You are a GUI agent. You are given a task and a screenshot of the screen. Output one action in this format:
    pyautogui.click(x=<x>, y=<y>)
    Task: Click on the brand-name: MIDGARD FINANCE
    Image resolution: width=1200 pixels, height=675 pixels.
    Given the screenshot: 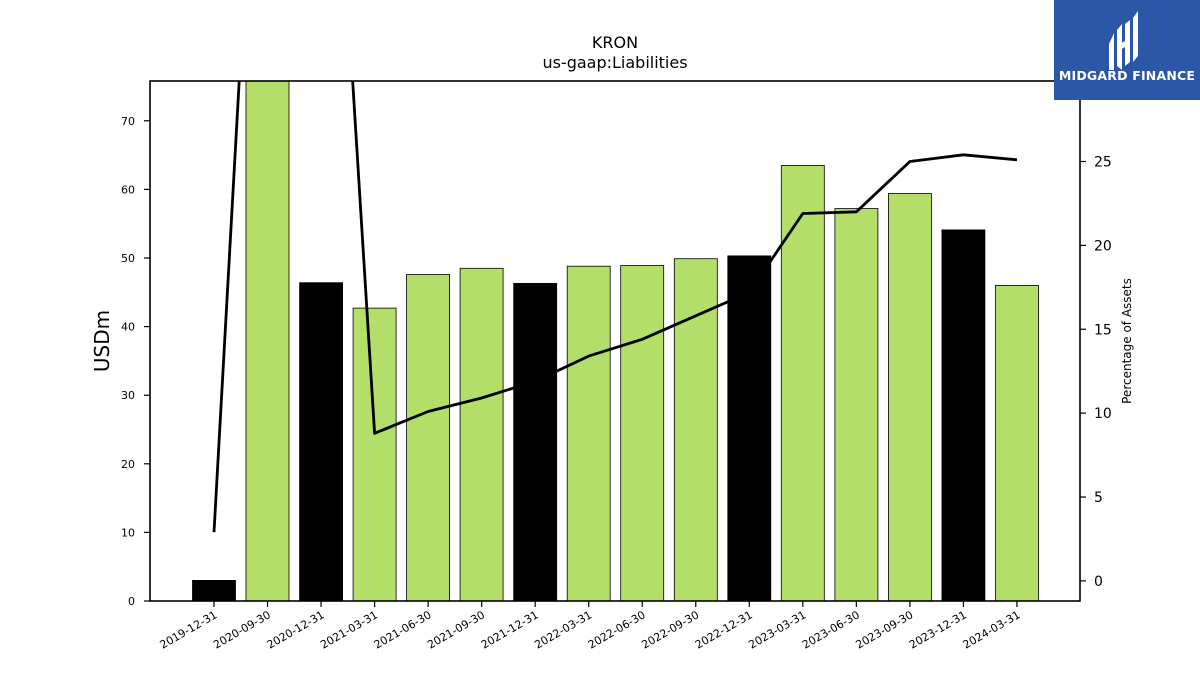 What is the action you would take?
    pyautogui.click(x=1127, y=75)
    